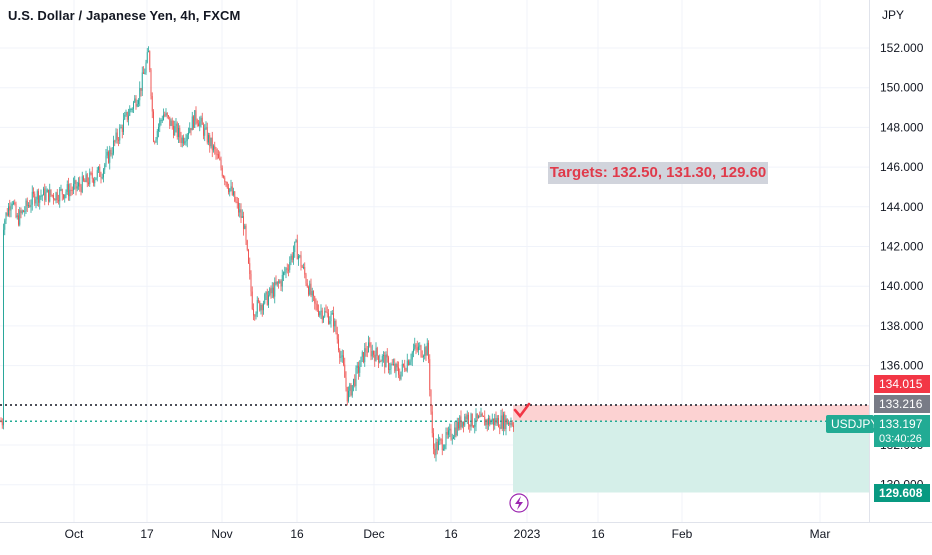  What do you see at coordinates (221, 534) in the screenshot?
I see `x-tick-label: Nov` at bounding box center [221, 534].